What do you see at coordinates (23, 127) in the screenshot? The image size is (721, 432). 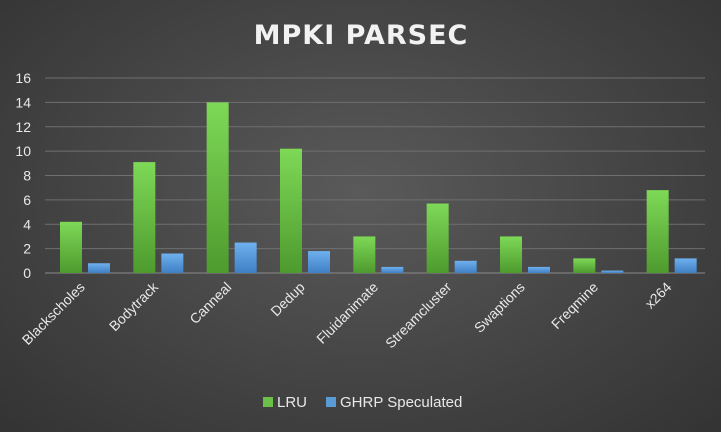 I see `y-tick-label: 12` at bounding box center [23, 127].